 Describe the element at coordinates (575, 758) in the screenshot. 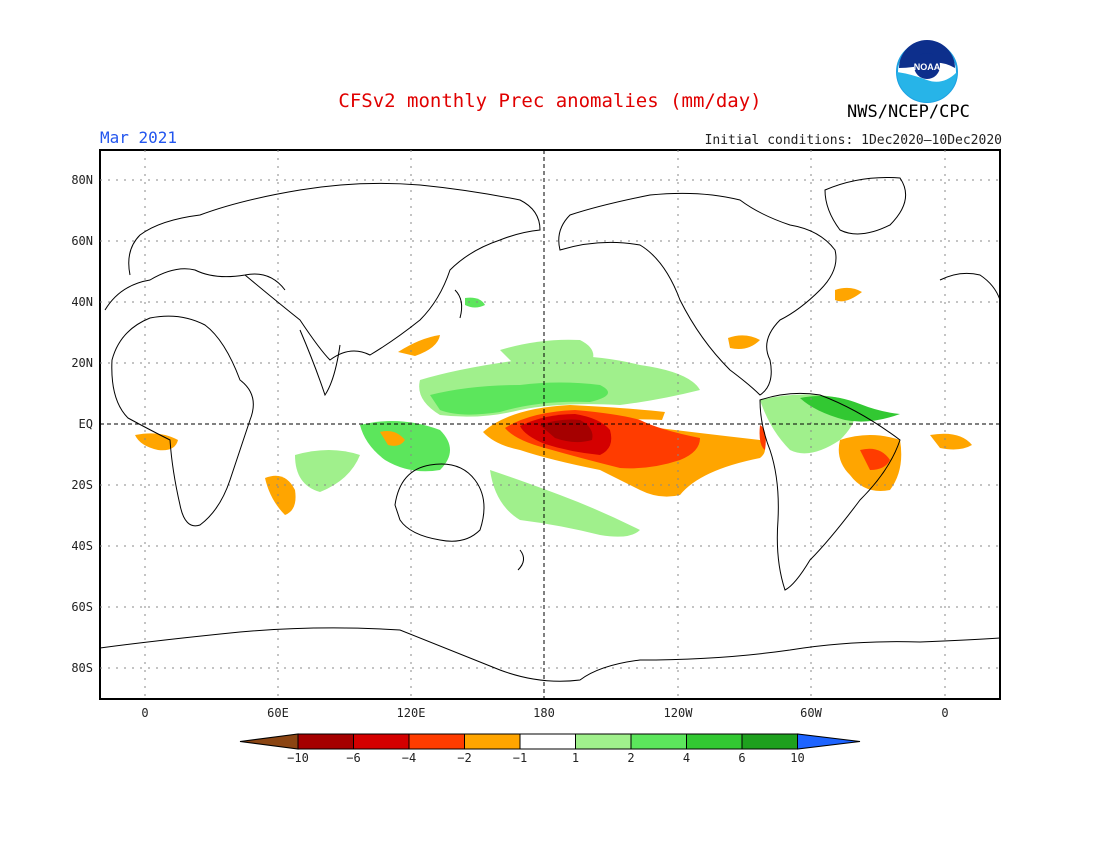

I see `colorbar-label: 1` at that location.